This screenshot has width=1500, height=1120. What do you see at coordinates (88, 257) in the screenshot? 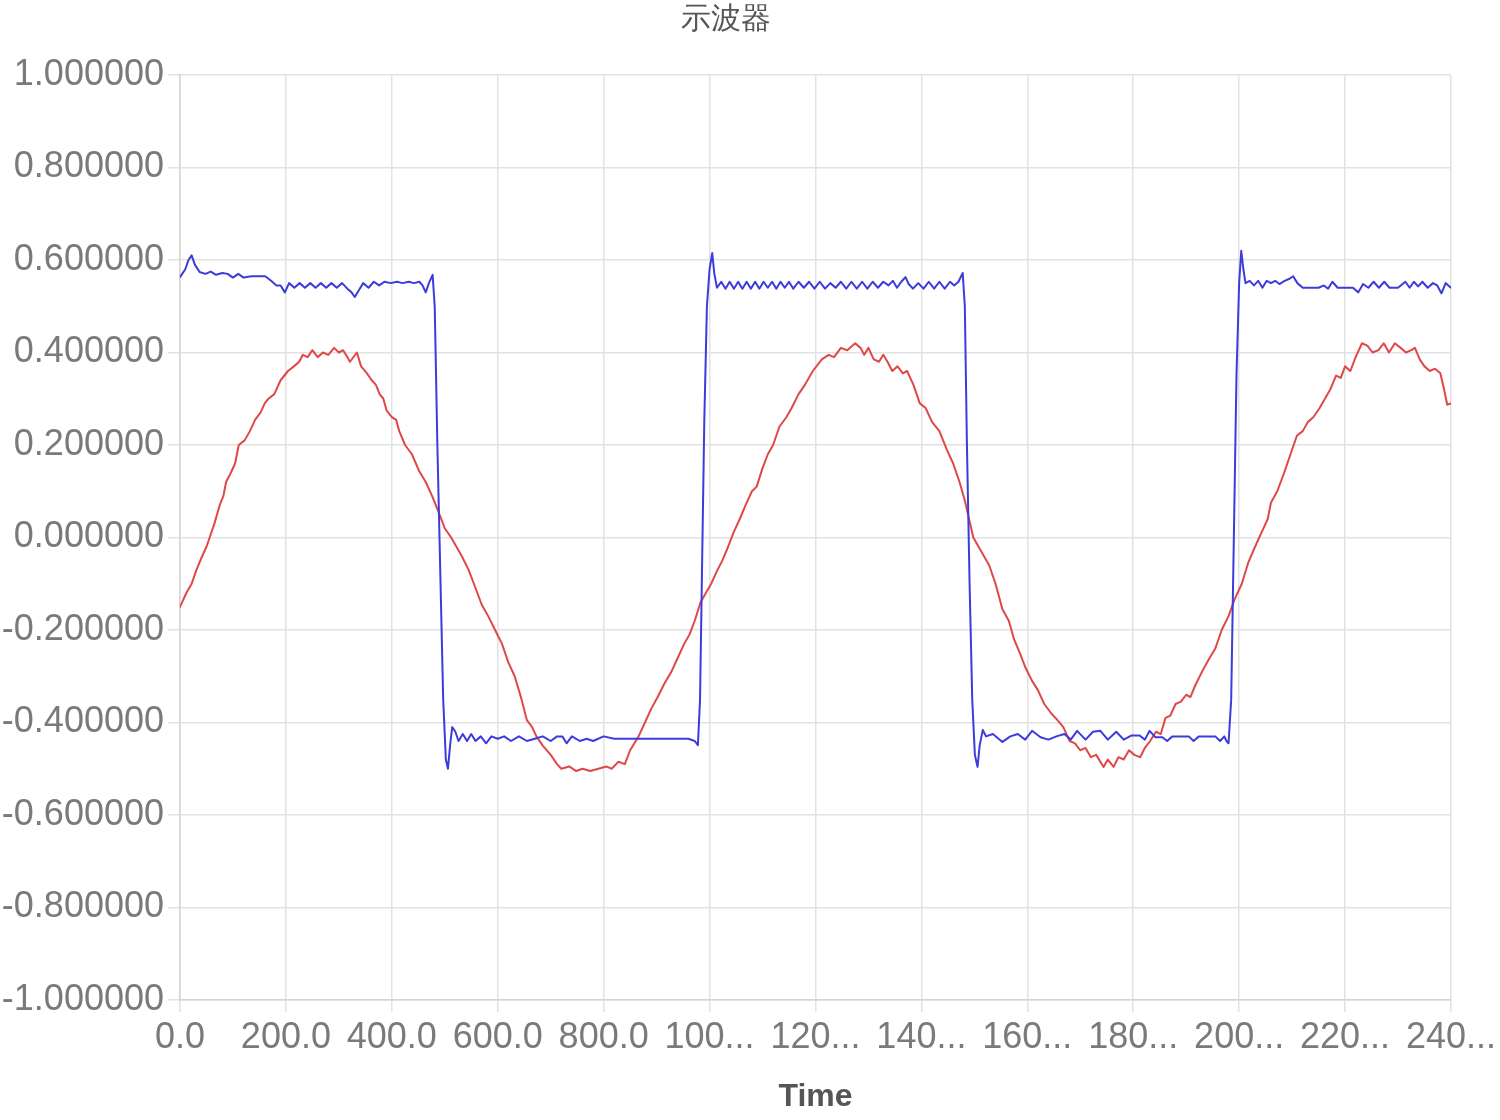
I see `y-tick-label: 0.600000` at bounding box center [88, 257].